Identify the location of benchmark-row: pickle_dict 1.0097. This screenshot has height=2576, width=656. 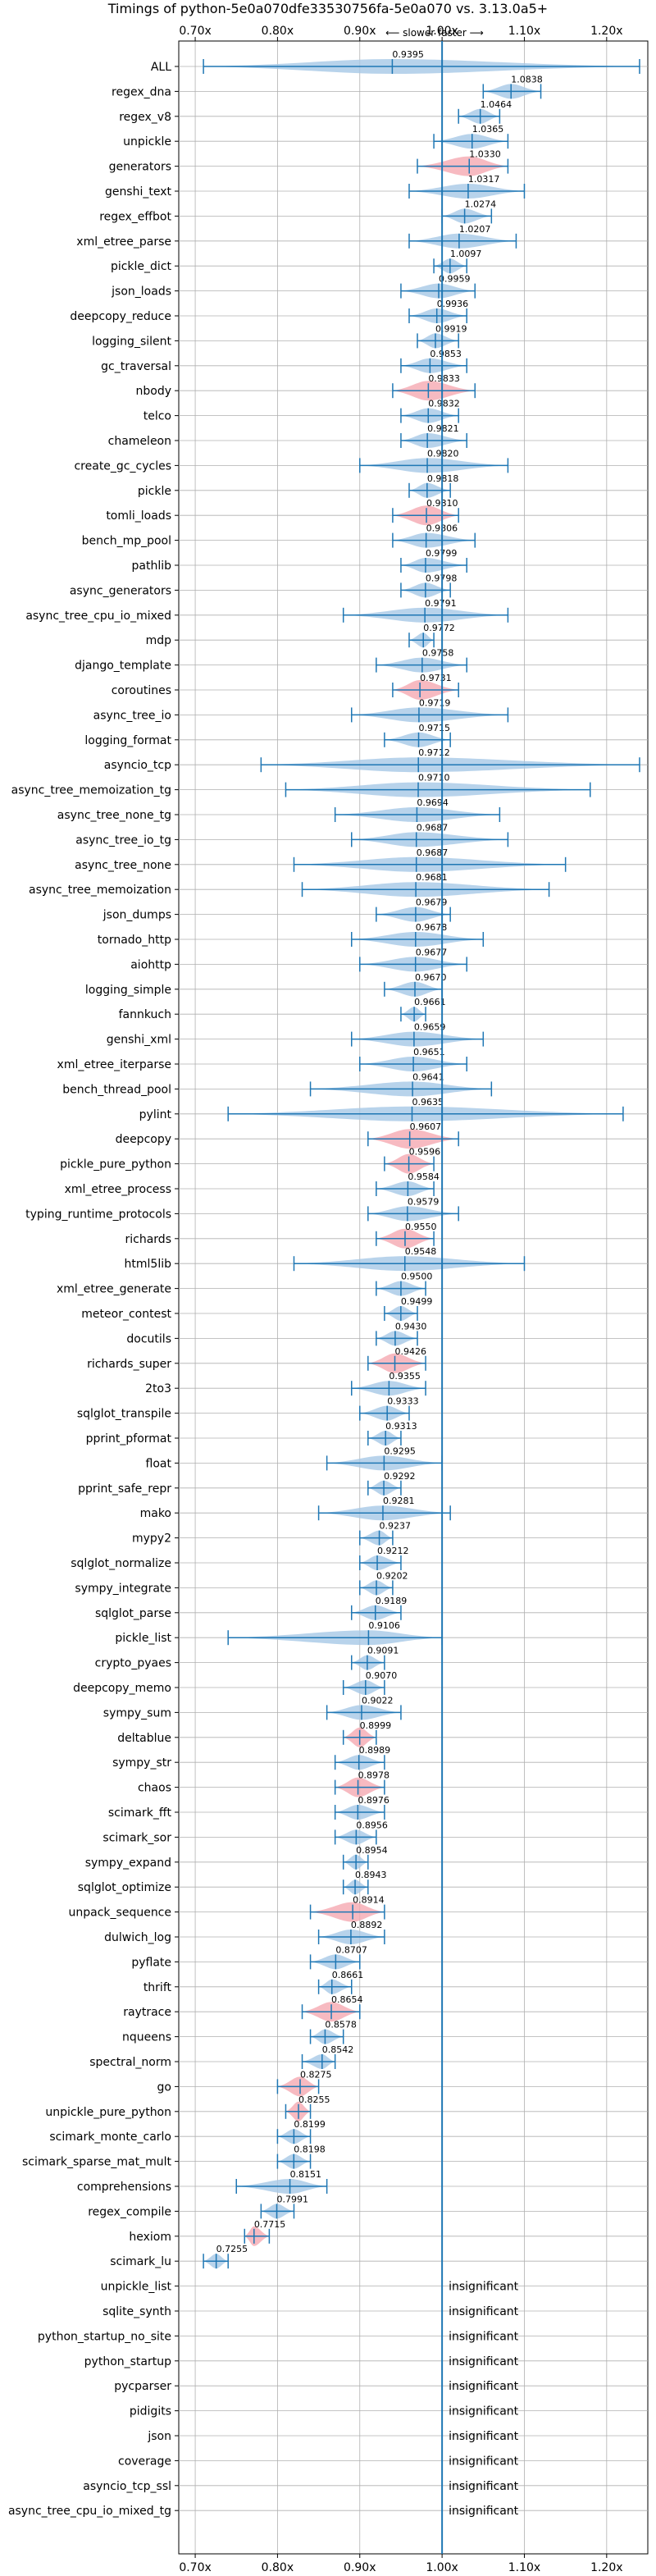
(379, 261).